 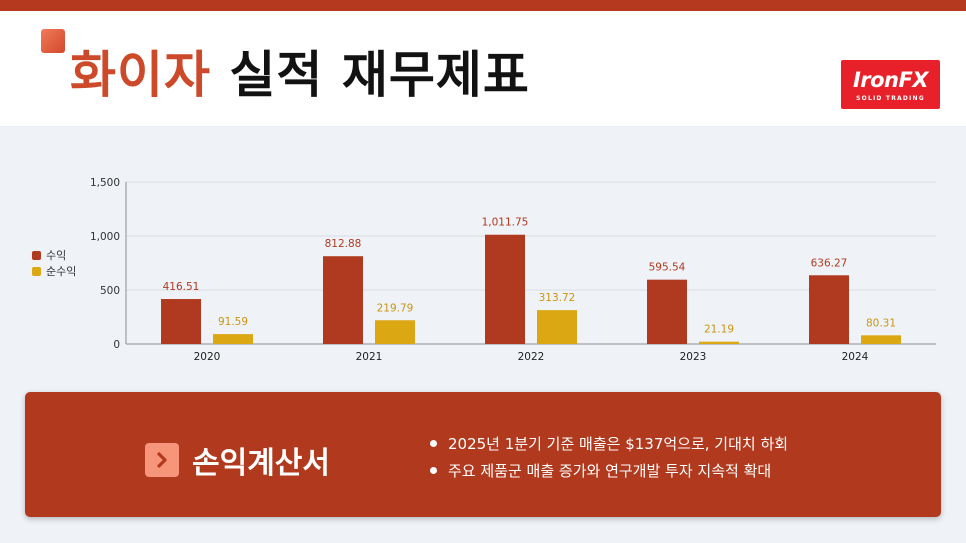 I want to click on x-tick-label: 2022, so click(x=531, y=357).